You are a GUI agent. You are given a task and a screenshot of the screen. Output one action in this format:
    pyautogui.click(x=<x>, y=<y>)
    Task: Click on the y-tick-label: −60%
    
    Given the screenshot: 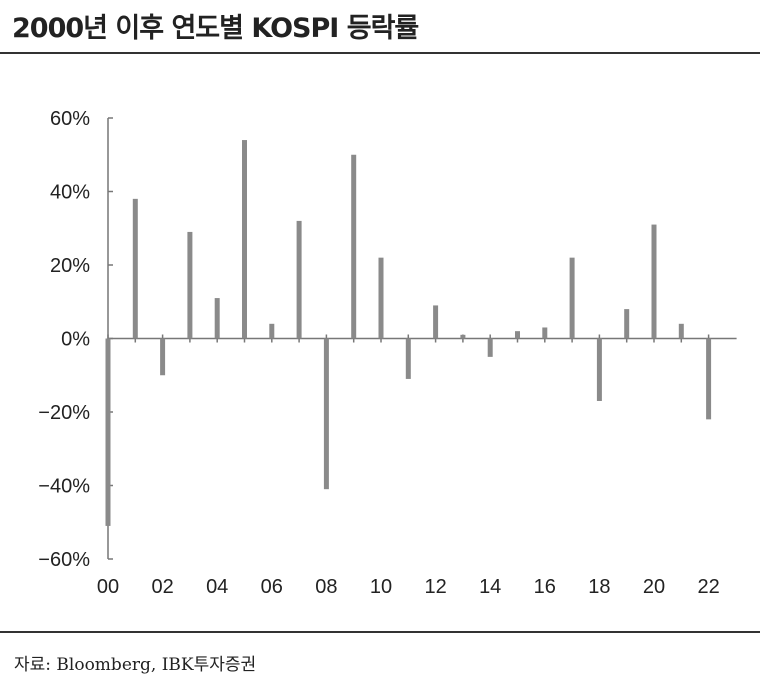 What is the action you would take?
    pyautogui.click(x=64, y=560)
    